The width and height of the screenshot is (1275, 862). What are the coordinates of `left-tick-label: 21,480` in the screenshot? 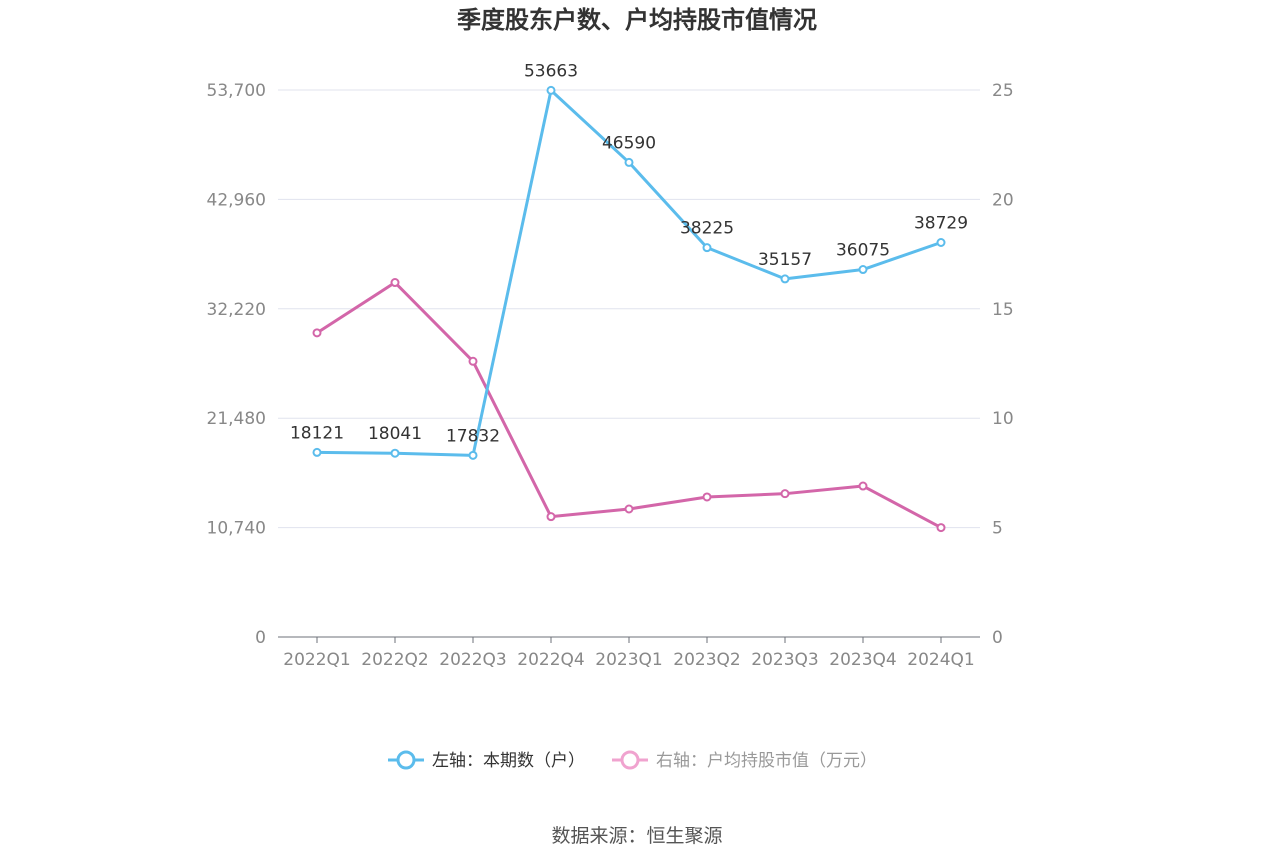 It's located at (236, 419).